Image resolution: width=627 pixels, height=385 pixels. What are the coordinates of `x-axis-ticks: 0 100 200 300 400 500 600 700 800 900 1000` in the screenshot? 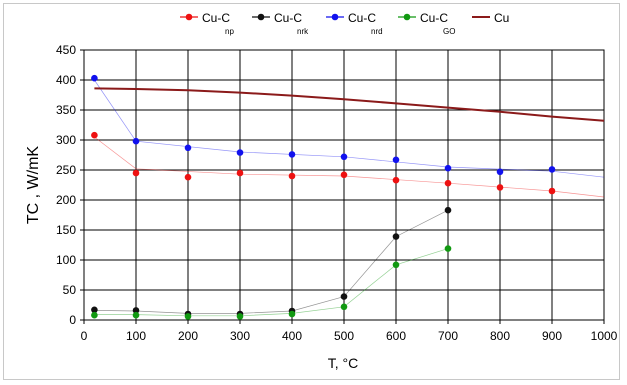 It's located at (349, 331).